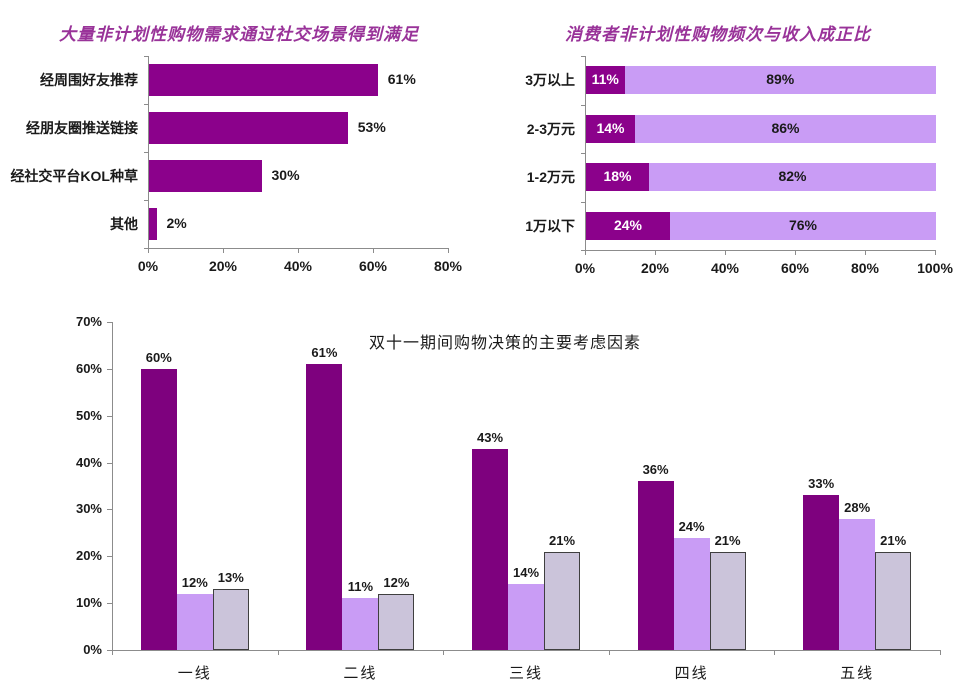  What do you see at coordinates (504, 344) in the screenshot?
I see `chart-decision-title: 双十一期间购物决策的主要考虑因素` at bounding box center [504, 344].